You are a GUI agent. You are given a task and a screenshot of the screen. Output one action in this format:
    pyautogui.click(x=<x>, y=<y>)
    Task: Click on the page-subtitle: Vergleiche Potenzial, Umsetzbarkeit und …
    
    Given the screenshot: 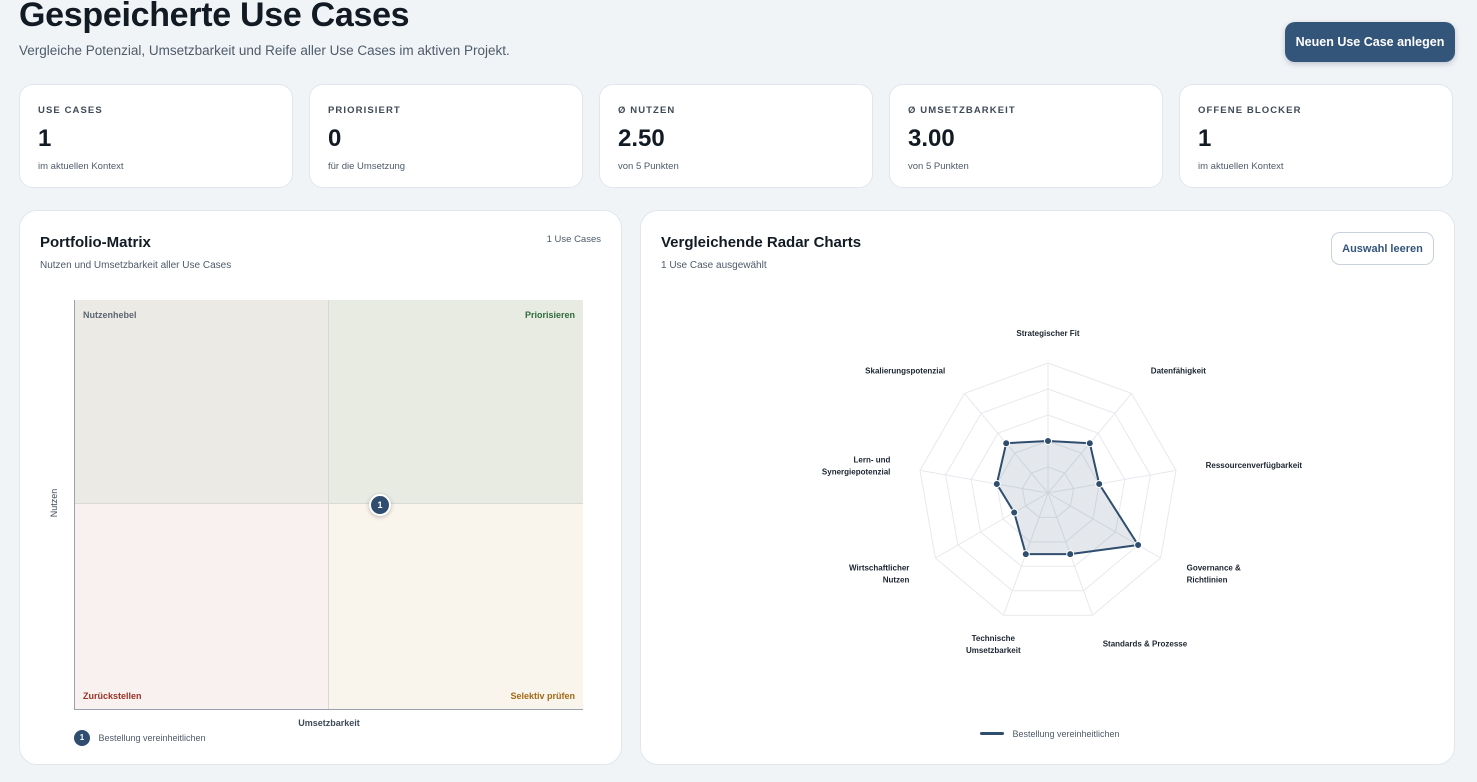 What is the action you would take?
    pyautogui.click(x=264, y=50)
    